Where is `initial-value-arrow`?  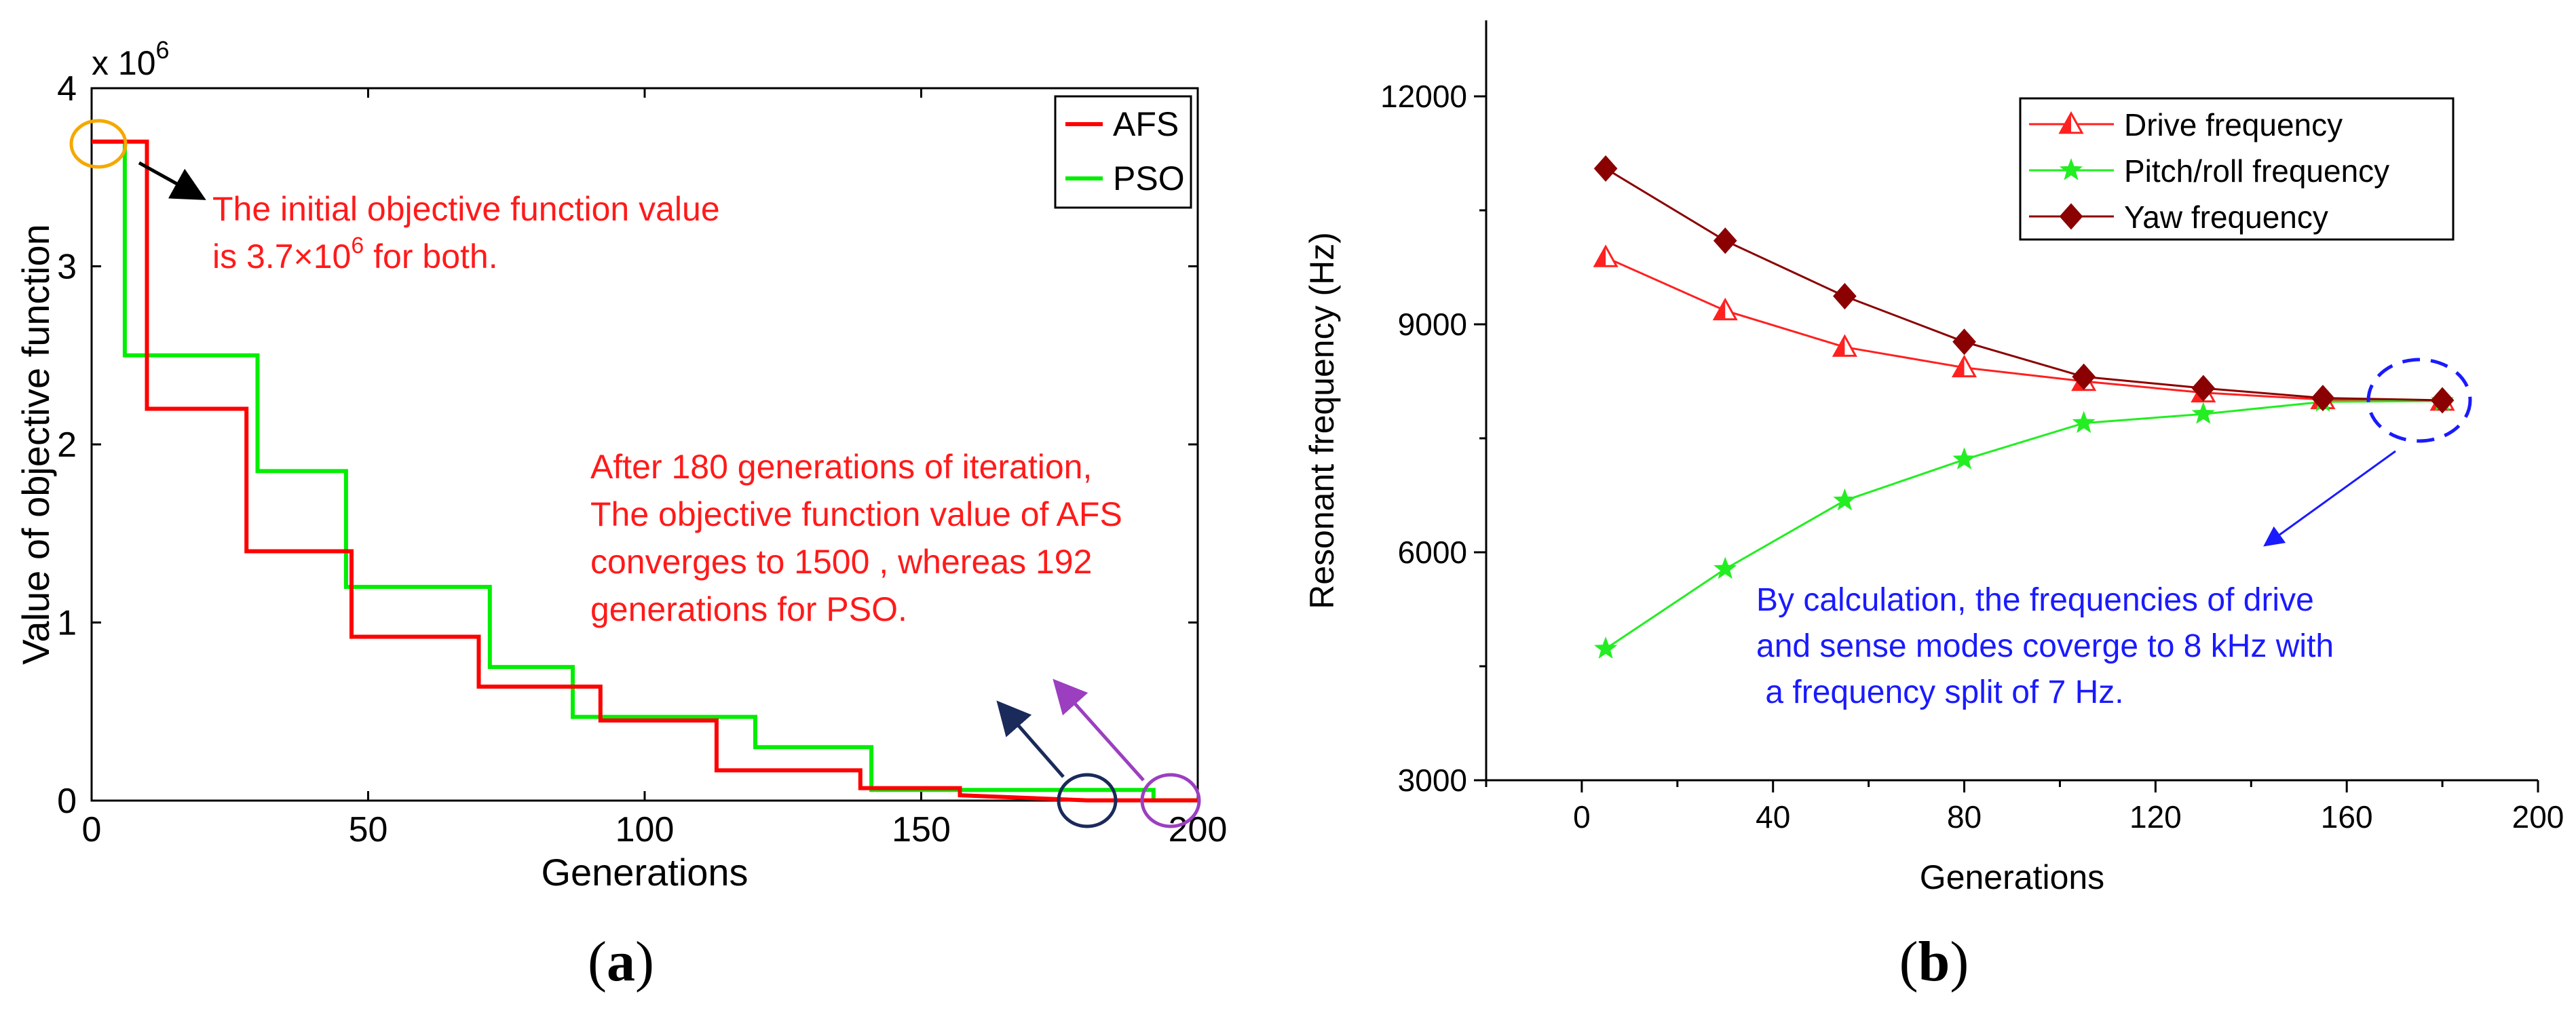
initial-value-arrow is located at coordinates (172, 180).